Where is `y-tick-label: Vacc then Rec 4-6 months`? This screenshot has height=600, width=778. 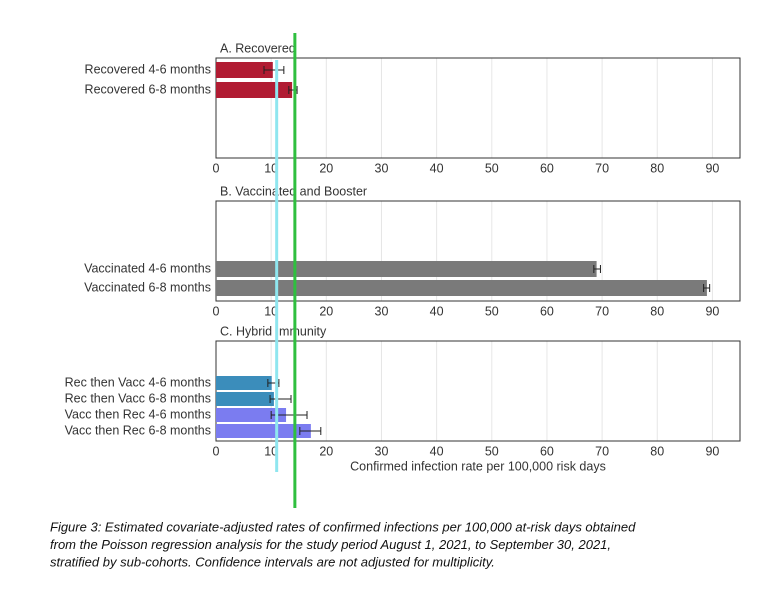
y-tick-label: Vacc then Rec 4-6 months is located at coordinates (138, 414).